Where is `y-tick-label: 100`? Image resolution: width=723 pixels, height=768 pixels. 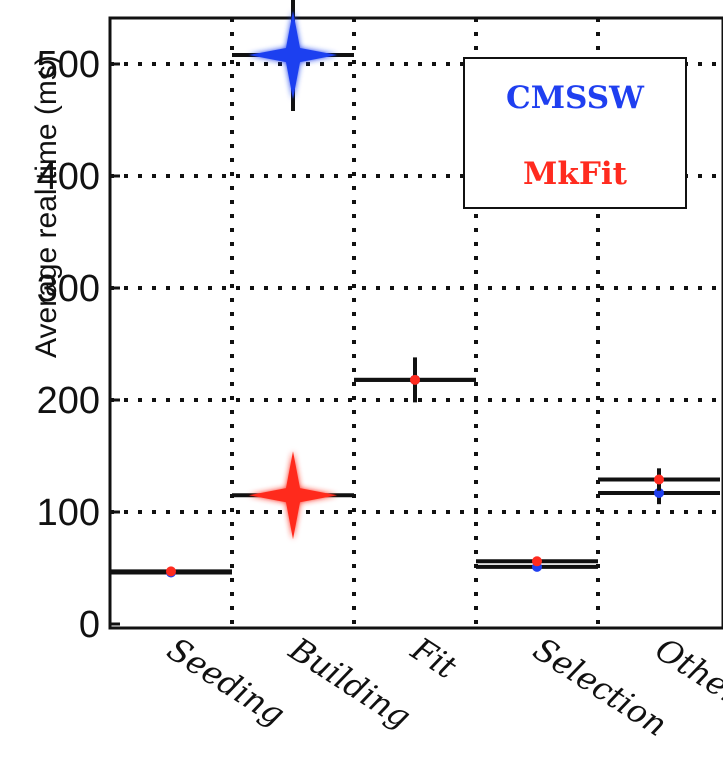 y-tick-label: 100 is located at coordinates (68, 513).